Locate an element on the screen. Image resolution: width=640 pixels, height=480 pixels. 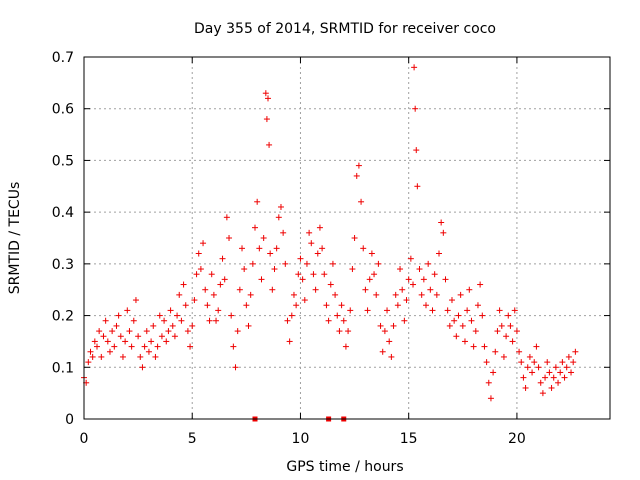
x-tick-label: 10 is located at coordinates (301, 439).